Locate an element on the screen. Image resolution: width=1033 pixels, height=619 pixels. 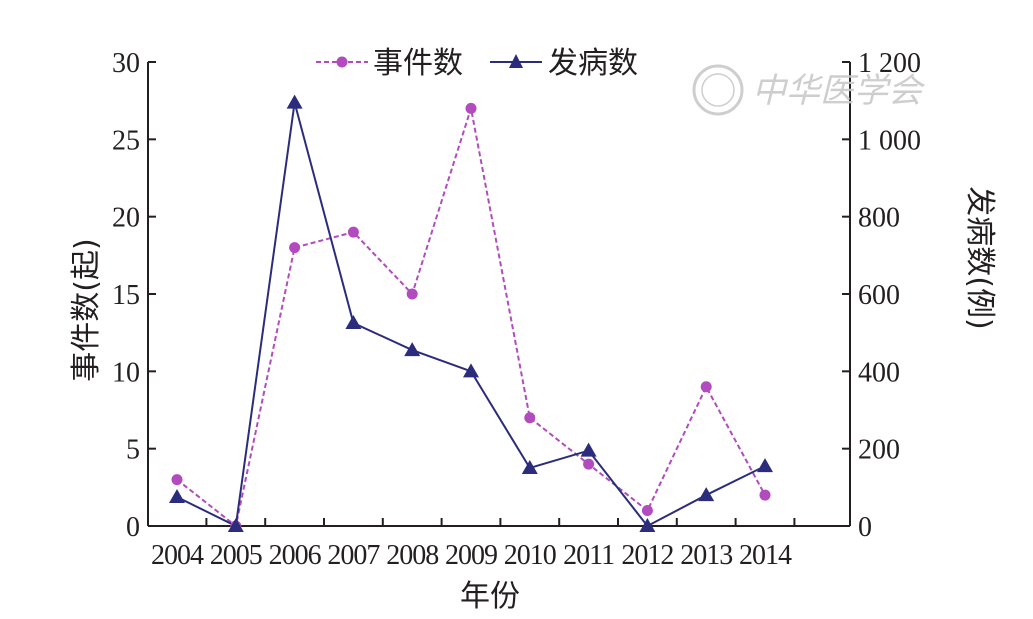
legend-label-cases: 发病数 is located at coordinates (593, 63).